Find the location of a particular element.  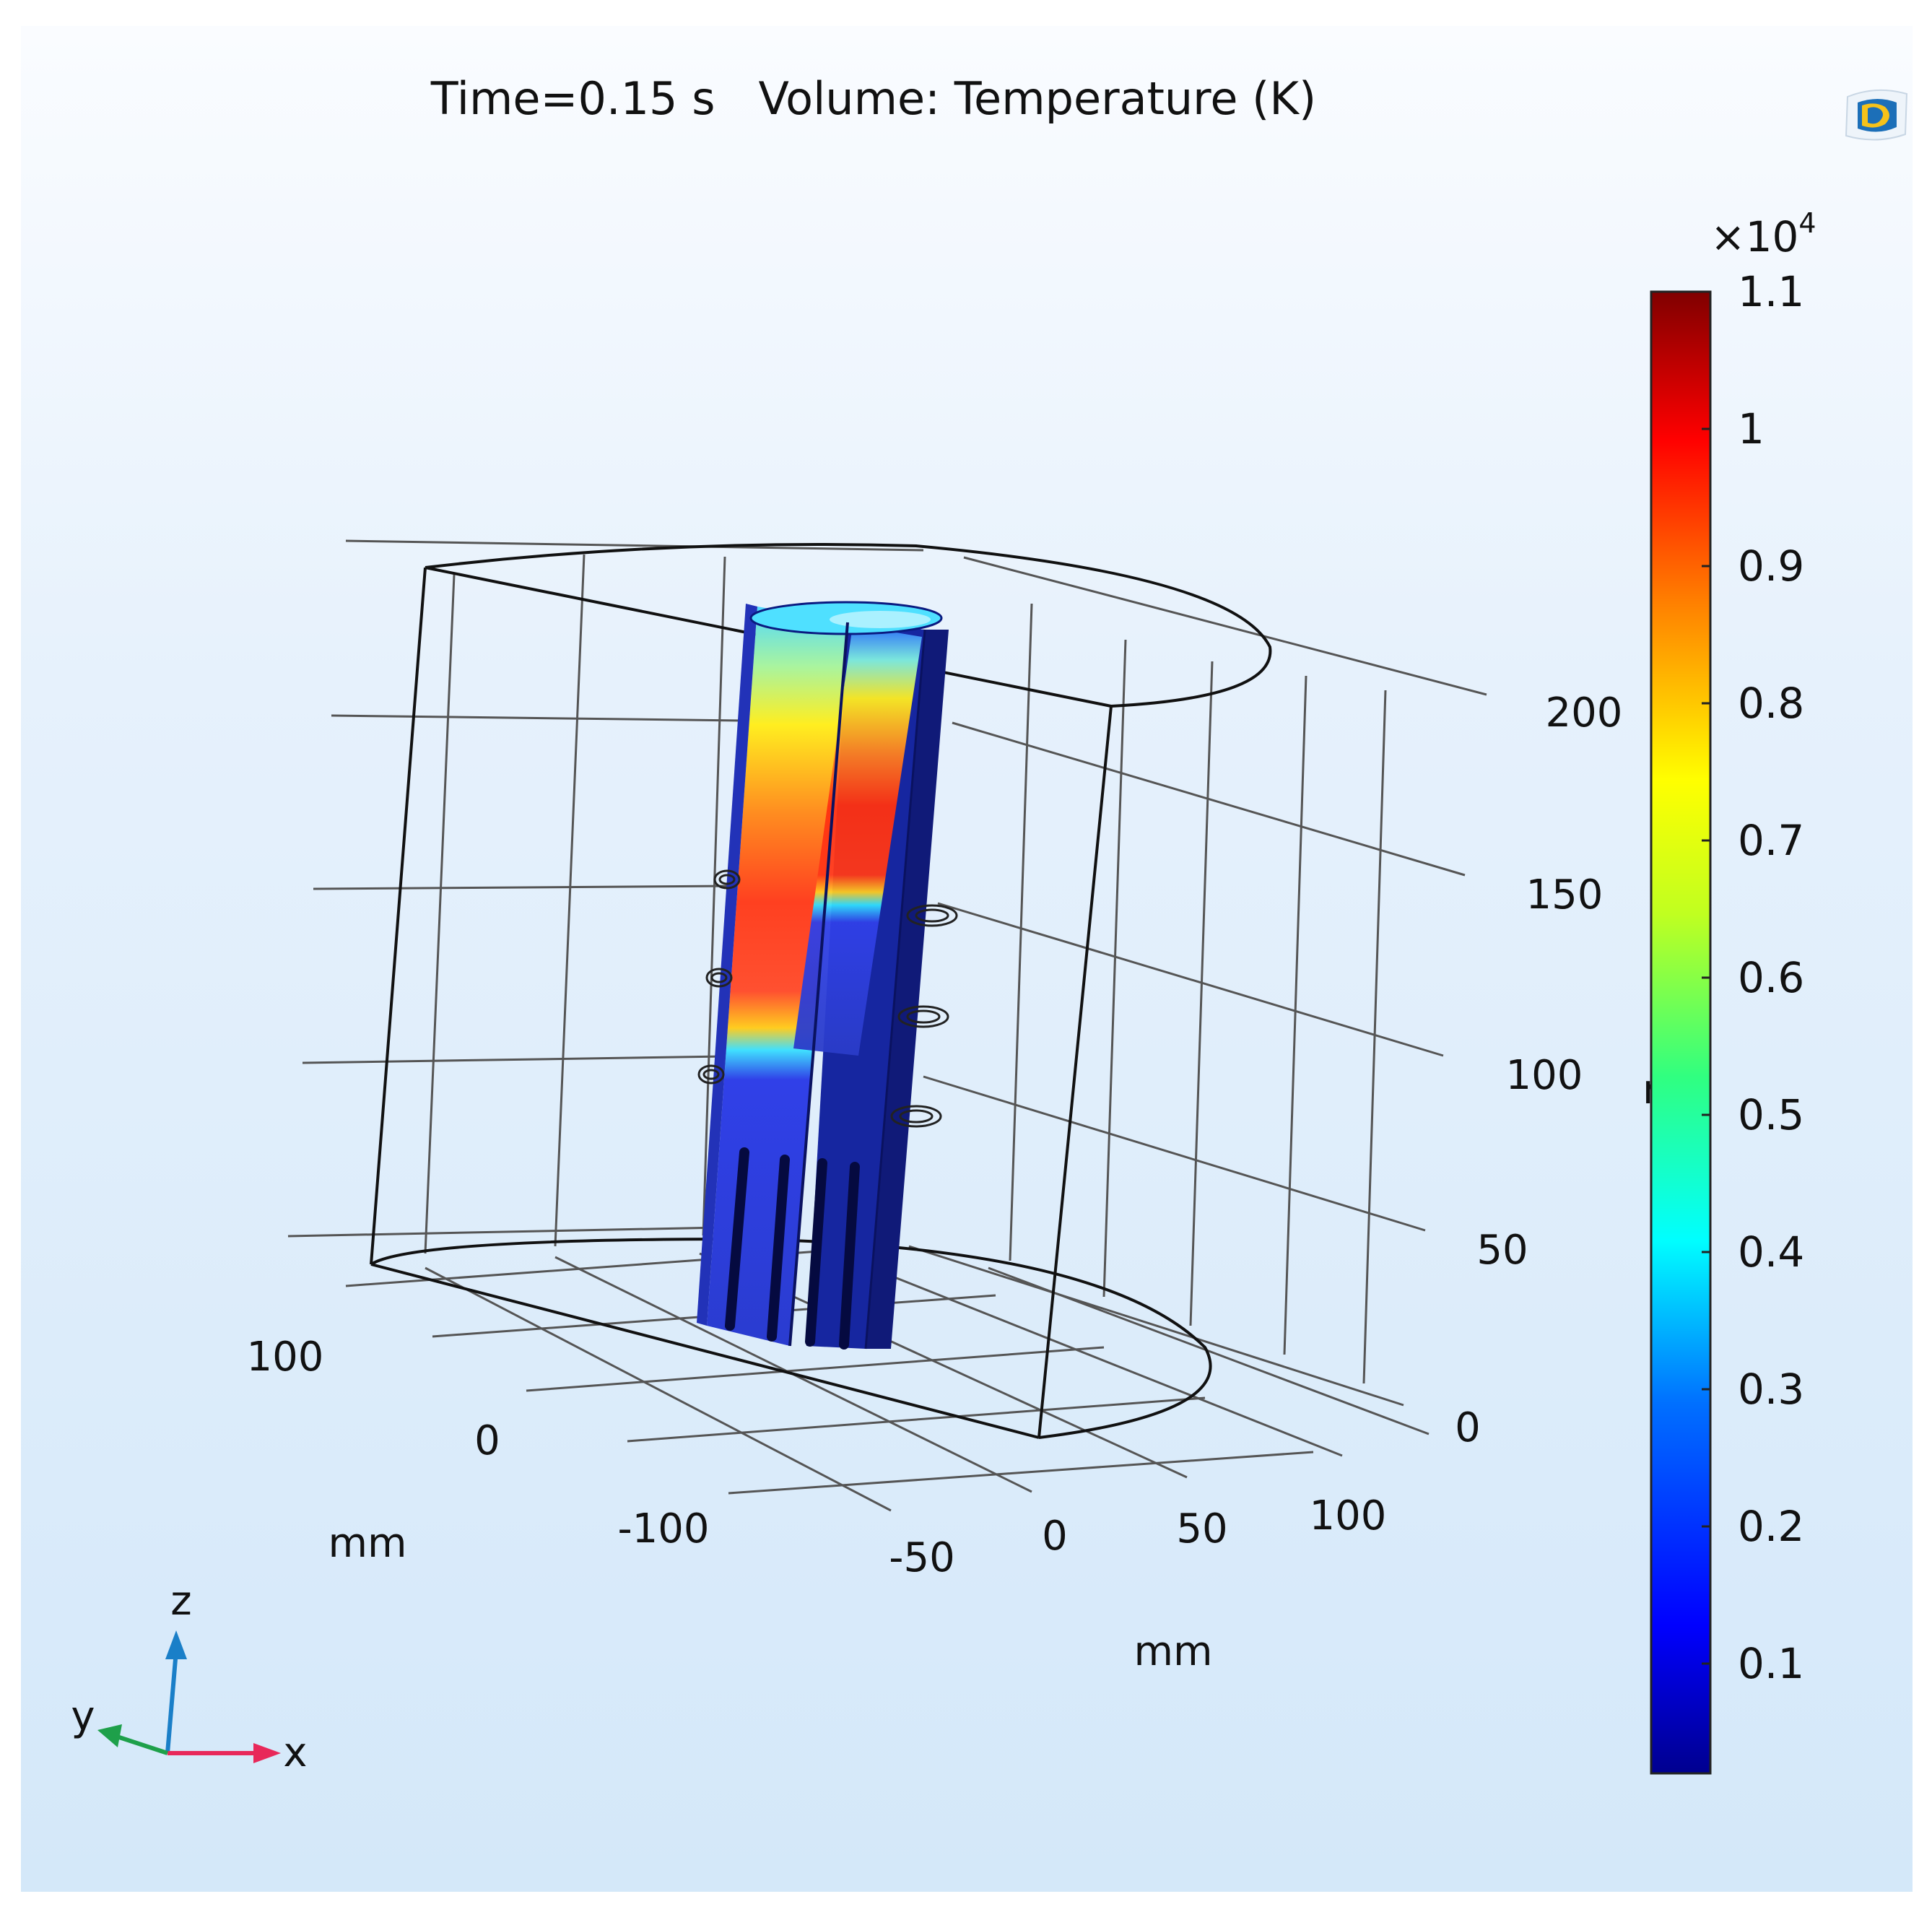

x-axis-label: x is located at coordinates (295, 1752).